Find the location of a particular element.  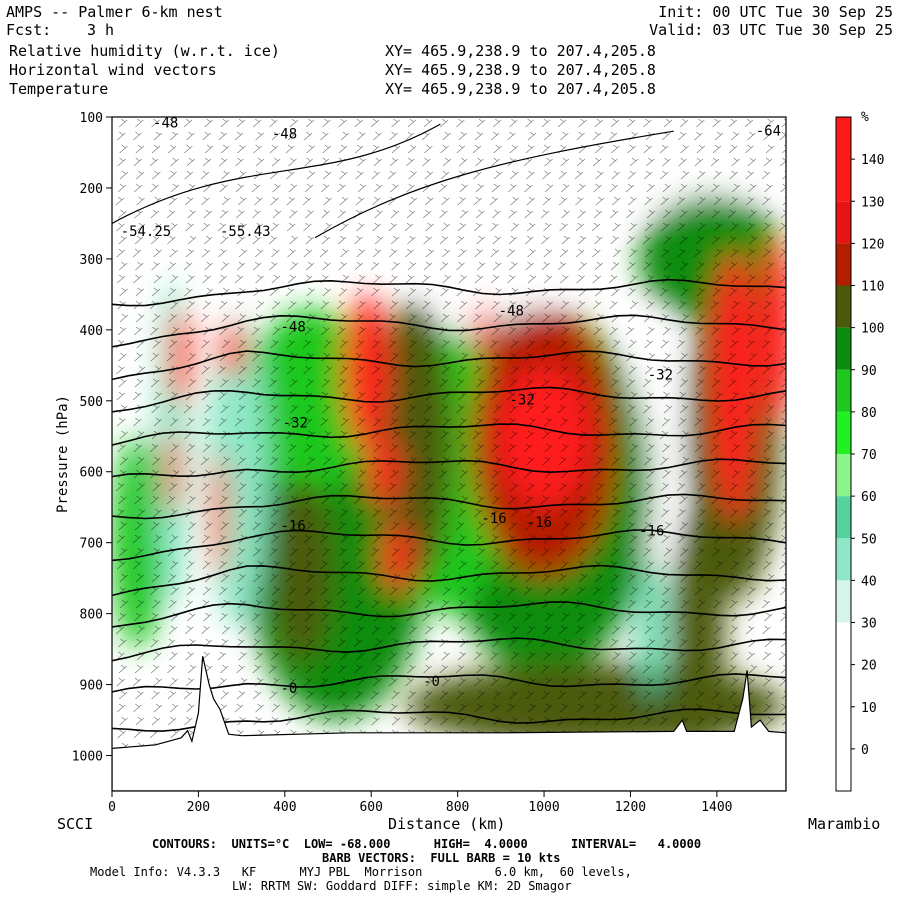

field-xy-rh: XY= 465.9,238.9 to 207.4,205.8 is located at coordinates (520, 51).